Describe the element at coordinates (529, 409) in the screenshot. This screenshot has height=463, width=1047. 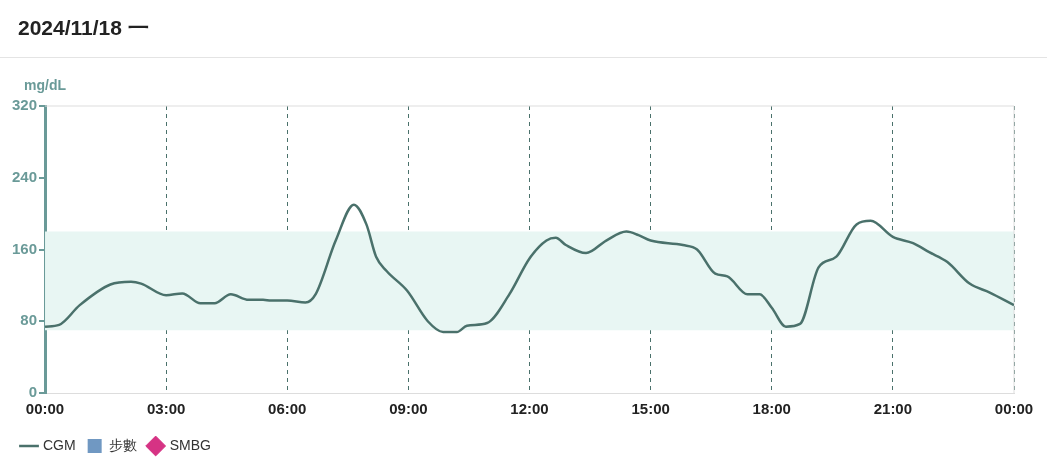
I see `x-tick-label: 12:00` at that location.